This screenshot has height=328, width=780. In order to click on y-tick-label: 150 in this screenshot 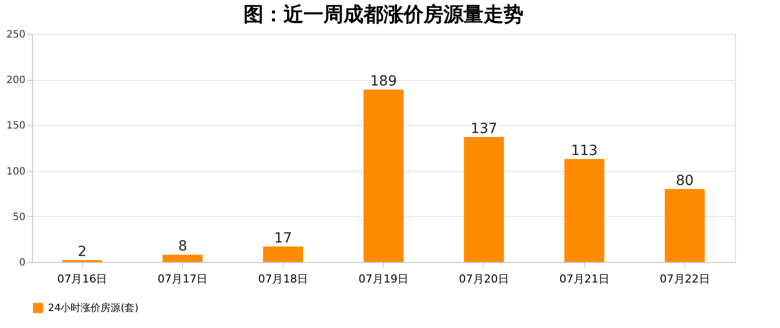, I will do `click(16, 126)`.